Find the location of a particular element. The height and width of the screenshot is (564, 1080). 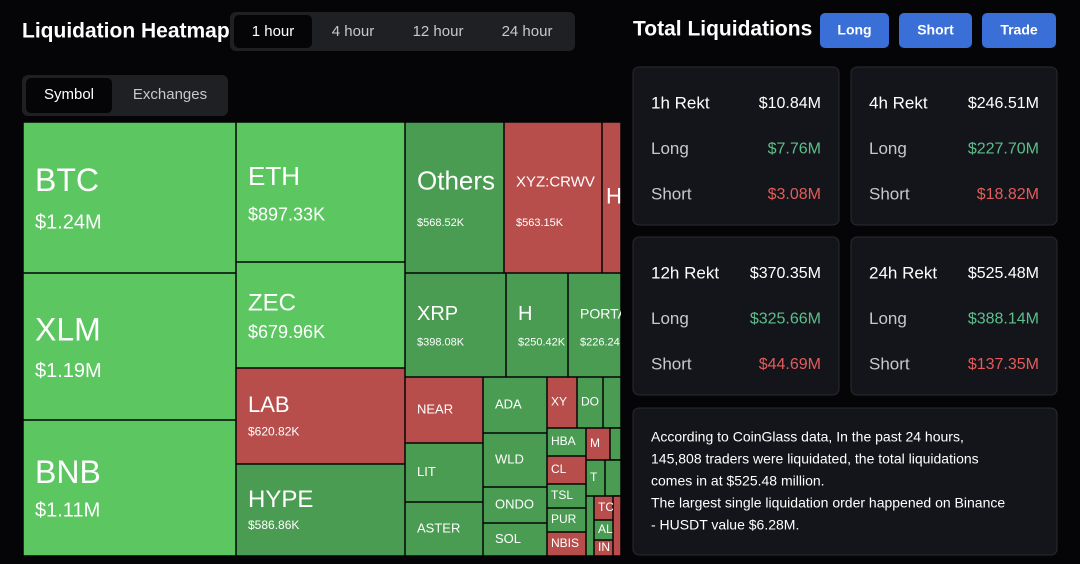

row-value: $227.70M is located at coordinates (1003, 149).